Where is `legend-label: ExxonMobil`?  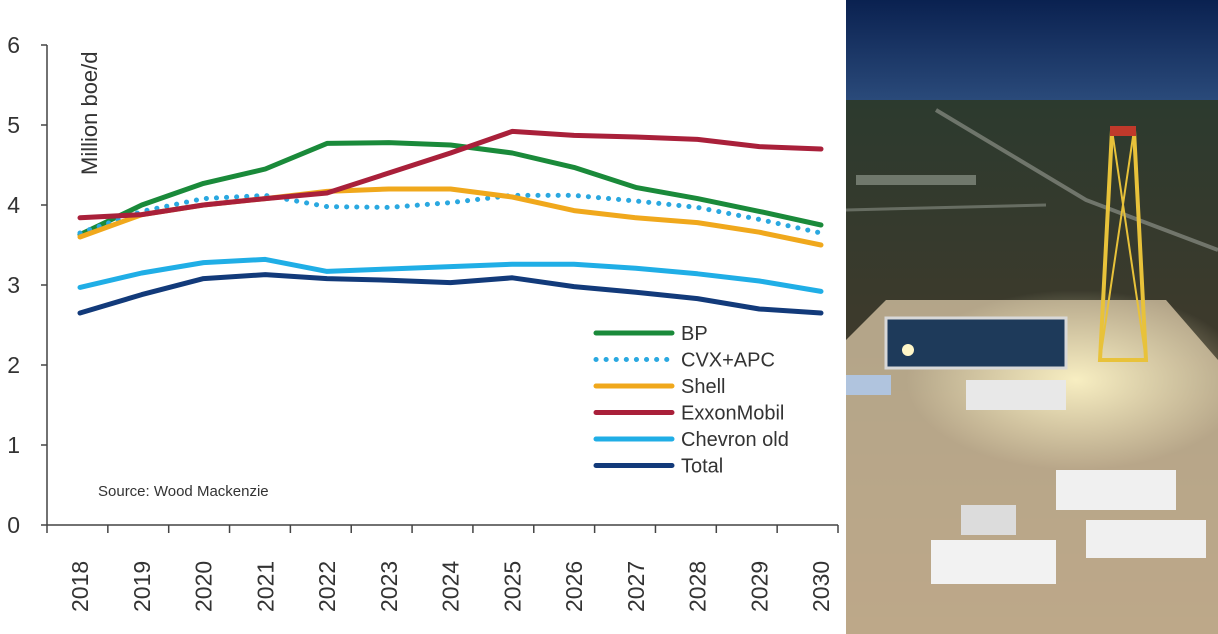
legend-label: ExxonMobil is located at coordinates (732, 414).